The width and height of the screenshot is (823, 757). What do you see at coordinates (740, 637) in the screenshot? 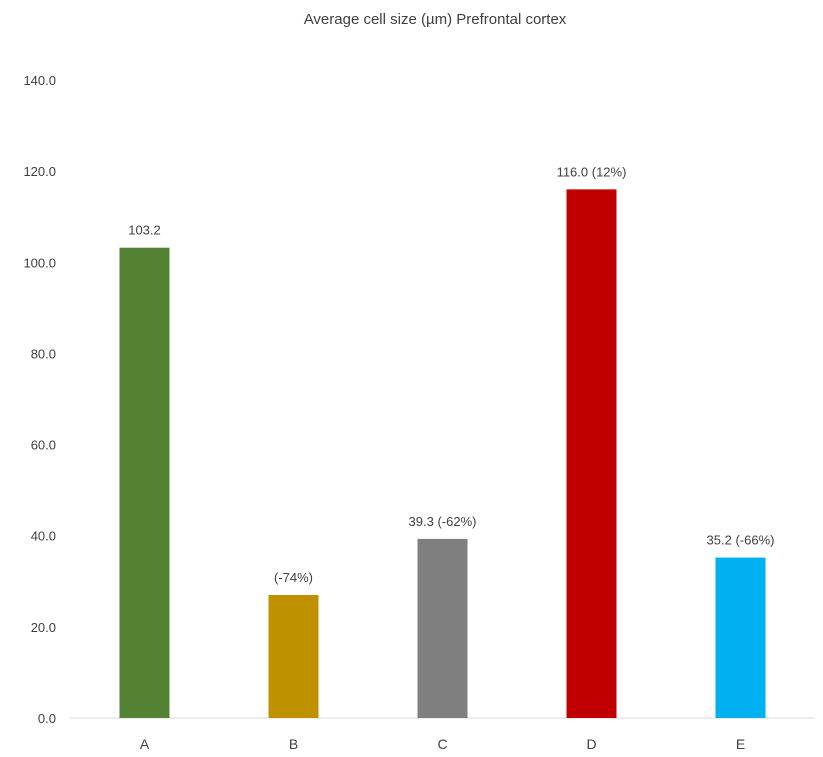
I see `bar-e` at bounding box center [740, 637].